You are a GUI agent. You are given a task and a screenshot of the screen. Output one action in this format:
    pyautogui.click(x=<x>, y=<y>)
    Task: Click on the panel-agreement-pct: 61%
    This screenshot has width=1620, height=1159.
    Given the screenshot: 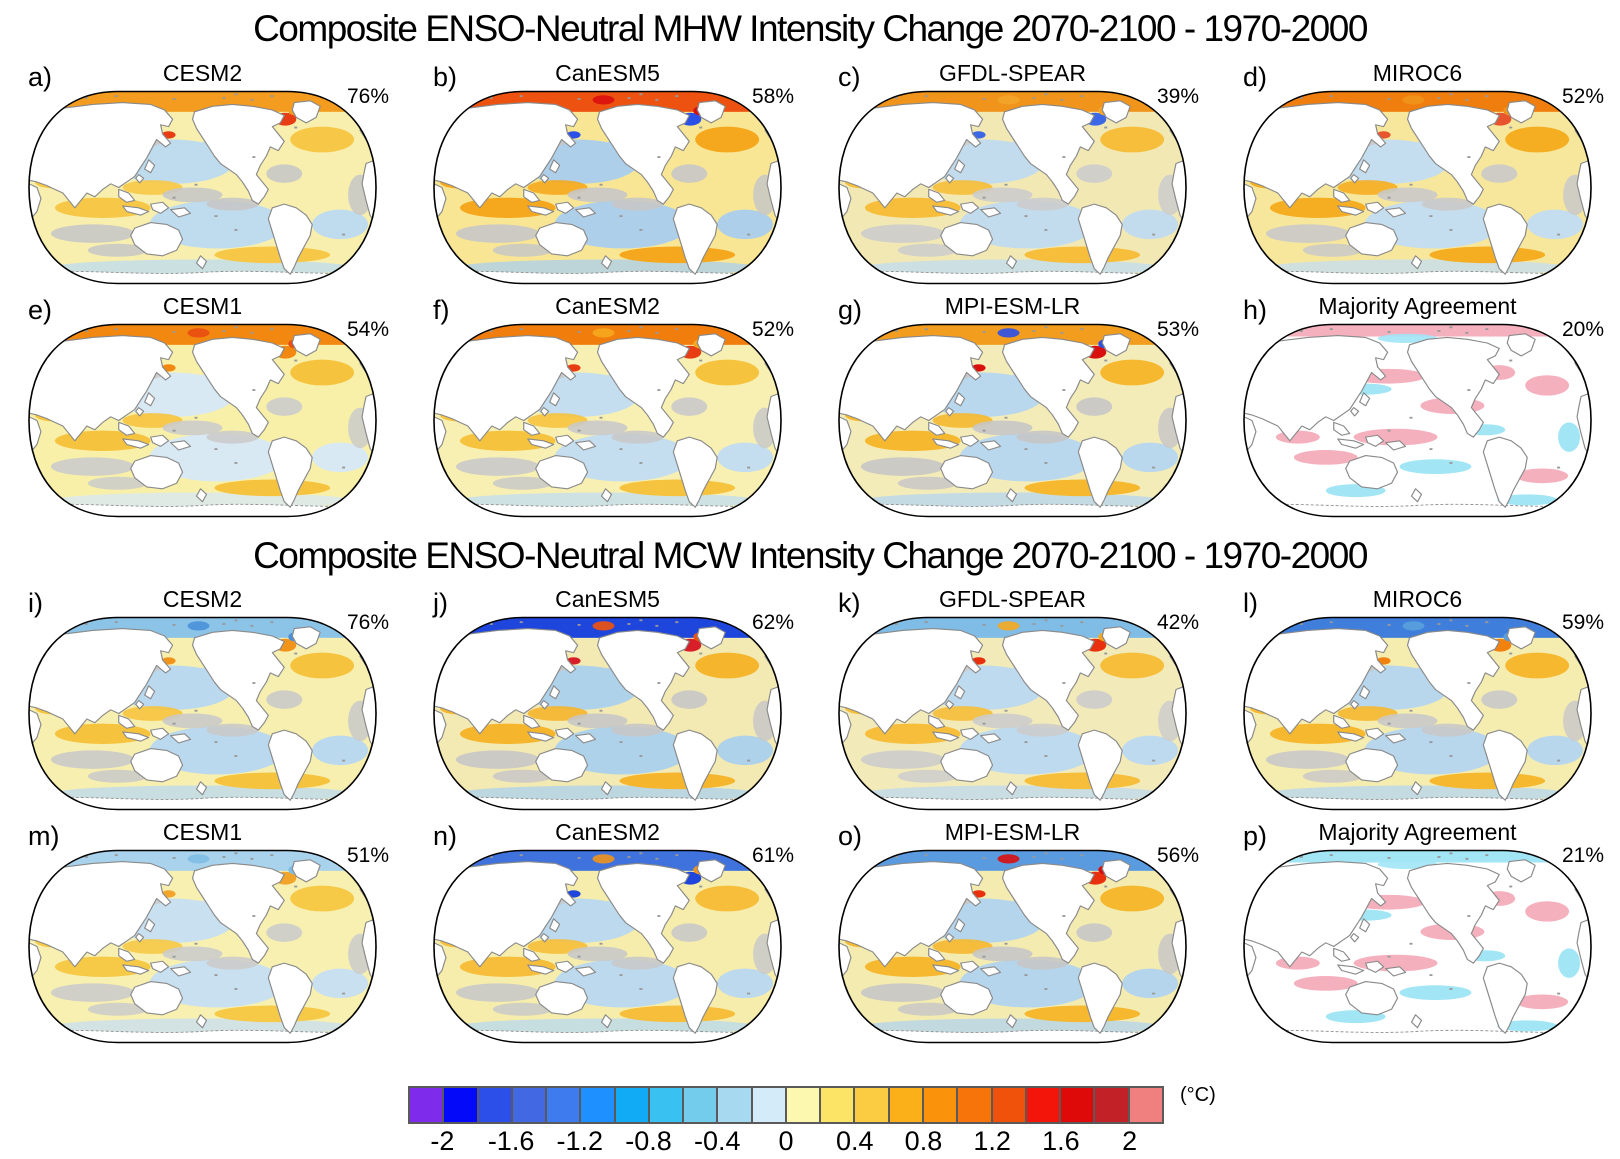 What is the action you would take?
    pyautogui.click(x=772, y=855)
    